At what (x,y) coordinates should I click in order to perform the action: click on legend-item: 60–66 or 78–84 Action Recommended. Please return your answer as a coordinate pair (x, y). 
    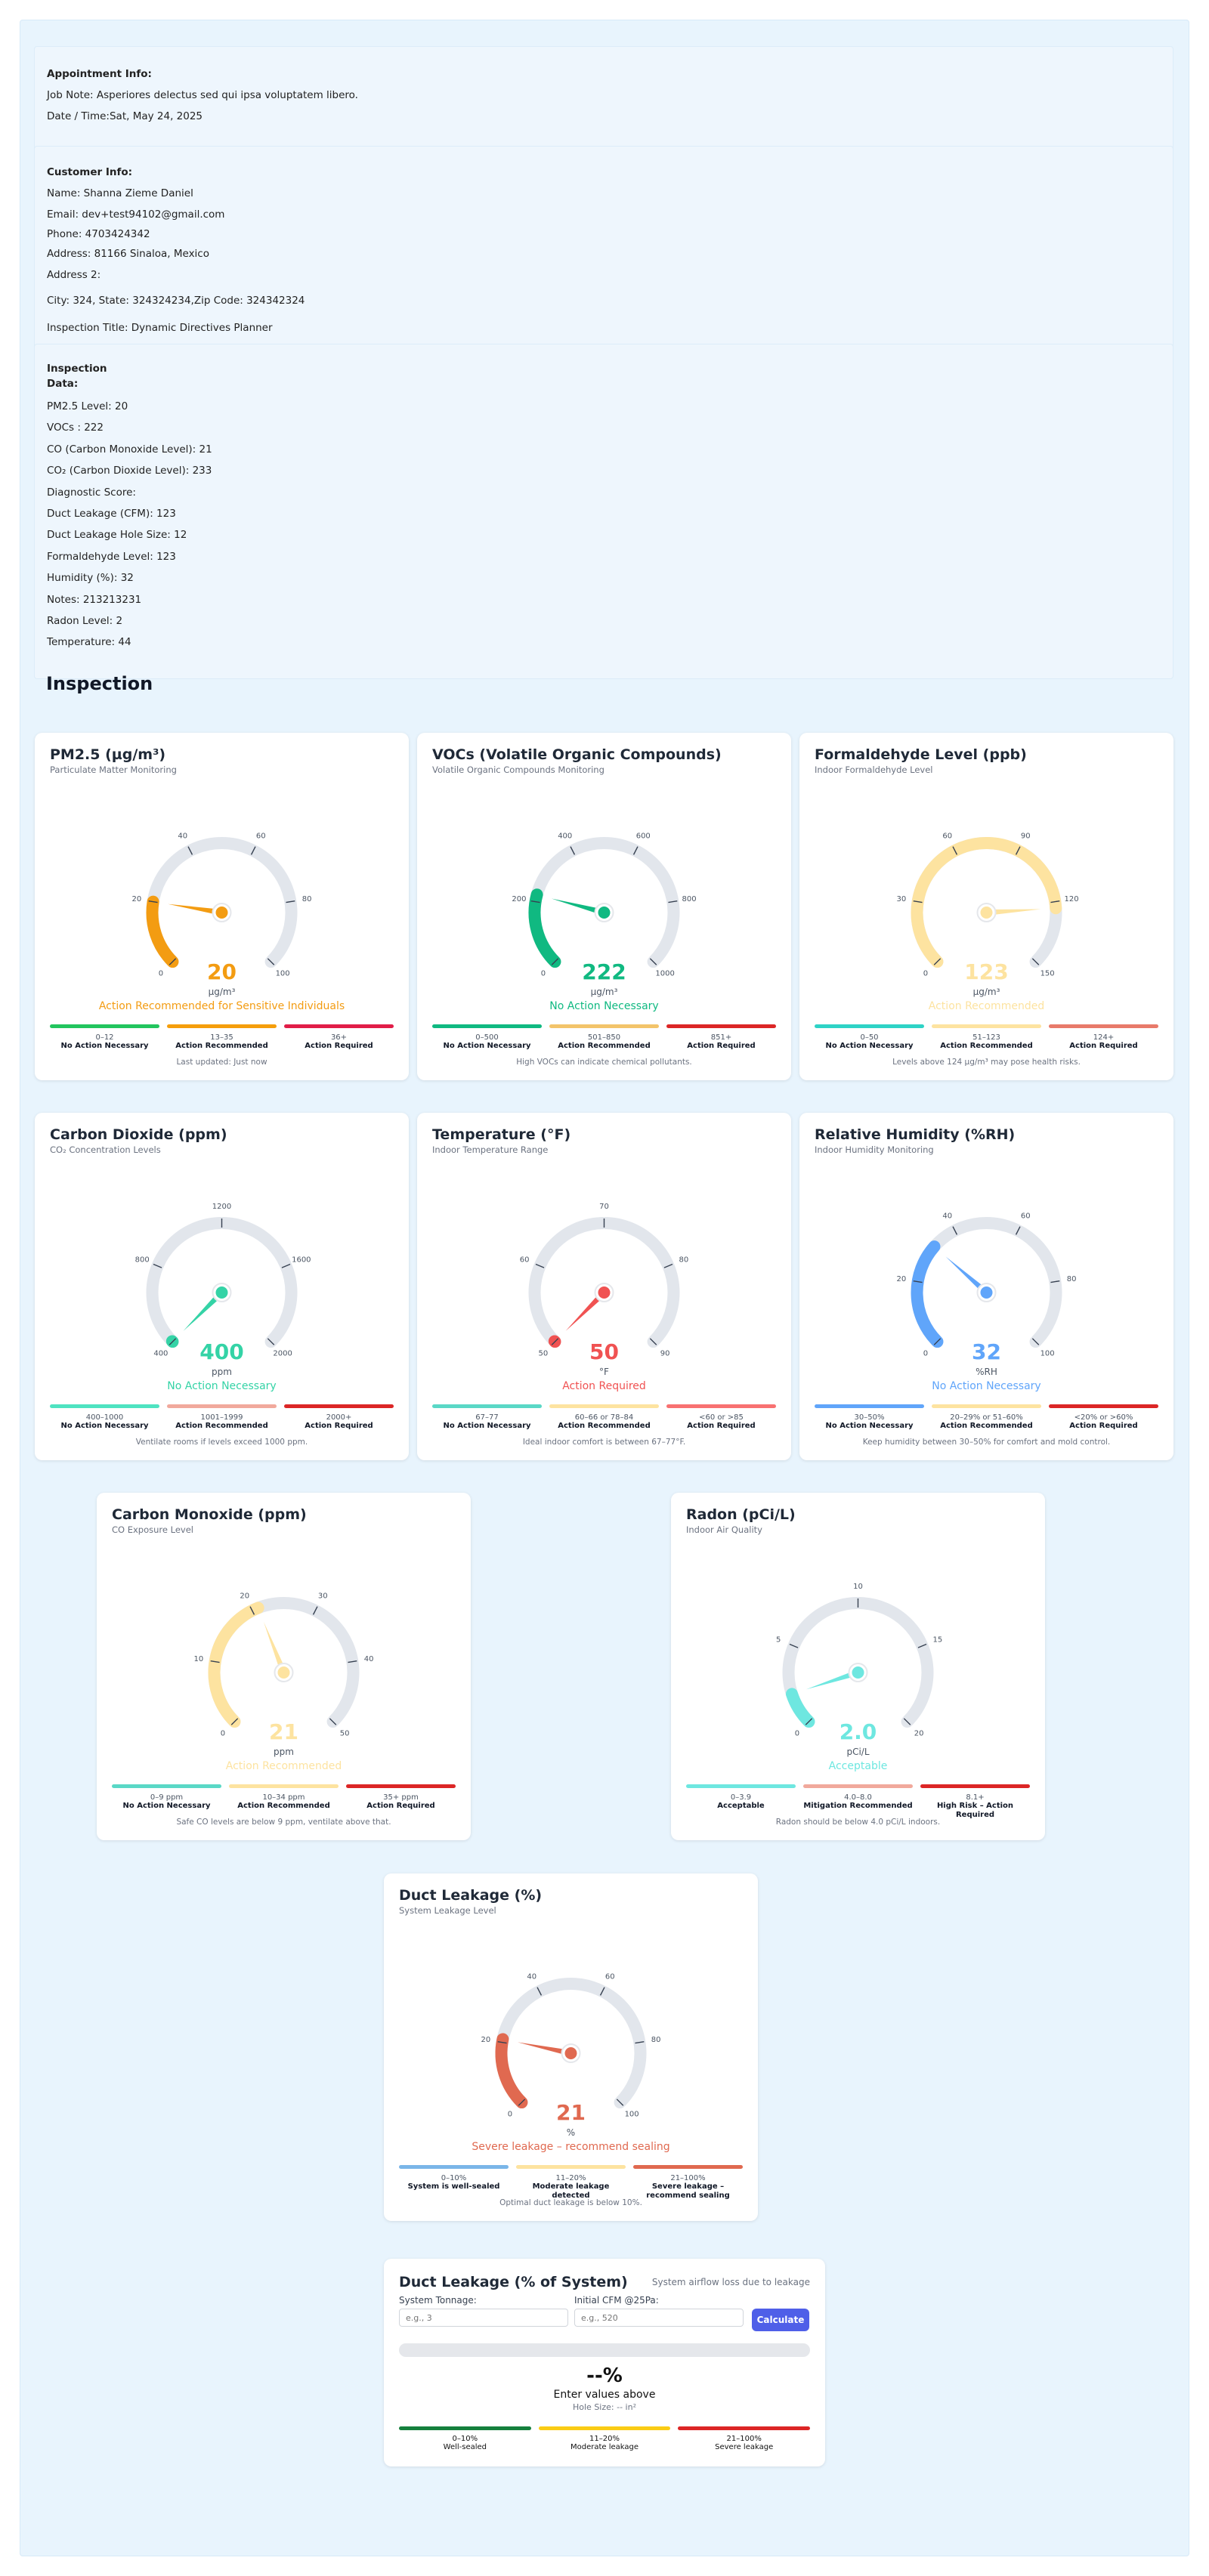
    Looking at the image, I should click on (604, 1417).